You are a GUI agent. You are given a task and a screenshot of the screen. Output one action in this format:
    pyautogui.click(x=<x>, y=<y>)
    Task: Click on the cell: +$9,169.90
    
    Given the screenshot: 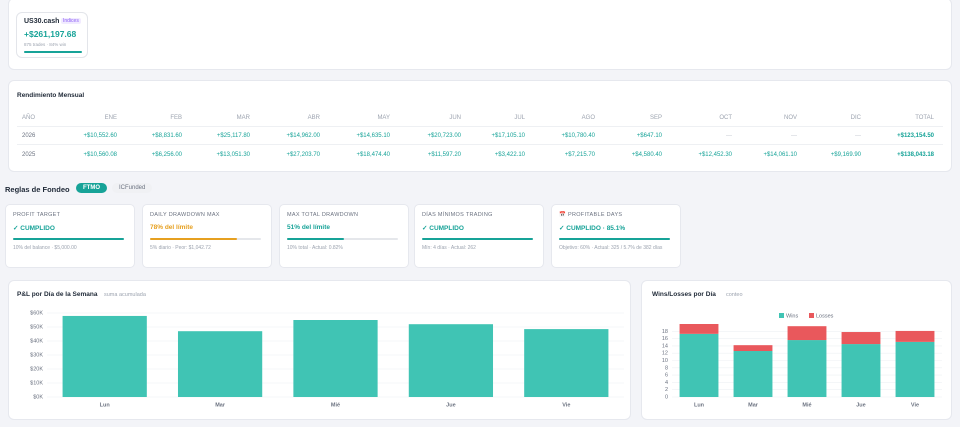 What is the action you would take?
    pyautogui.click(x=845, y=155)
    